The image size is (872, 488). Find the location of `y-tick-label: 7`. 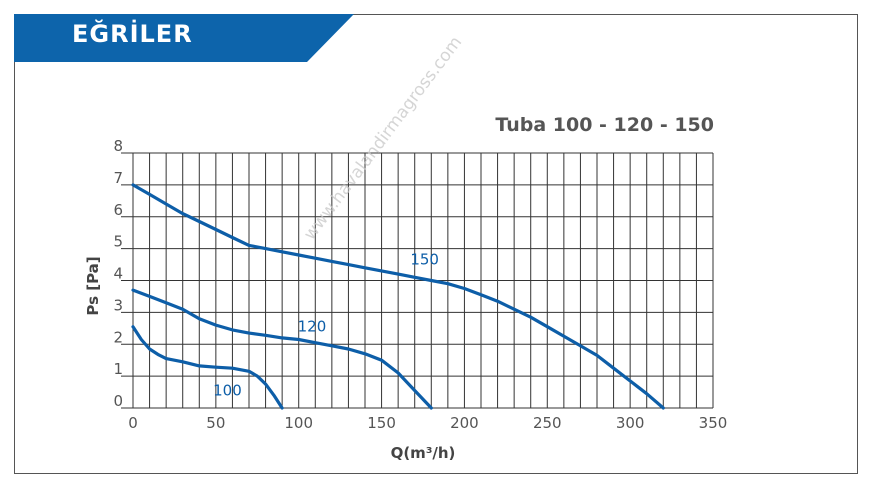

y-tick-label: 7 is located at coordinates (118, 178).